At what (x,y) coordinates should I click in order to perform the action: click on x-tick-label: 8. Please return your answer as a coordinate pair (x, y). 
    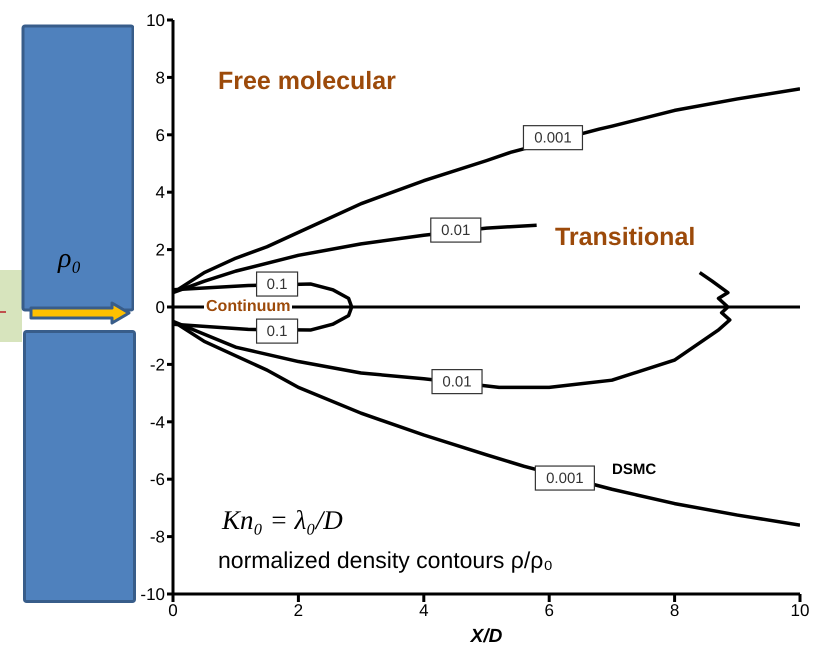
    Looking at the image, I should click on (675, 610).